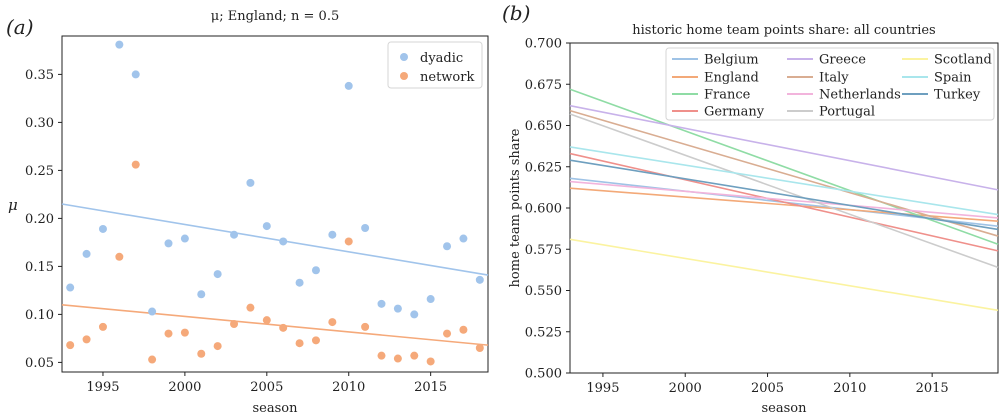  Describe the element at coordinates (842, 60) in the screenshot. I see `legend-label-greece: Greece` at that location.